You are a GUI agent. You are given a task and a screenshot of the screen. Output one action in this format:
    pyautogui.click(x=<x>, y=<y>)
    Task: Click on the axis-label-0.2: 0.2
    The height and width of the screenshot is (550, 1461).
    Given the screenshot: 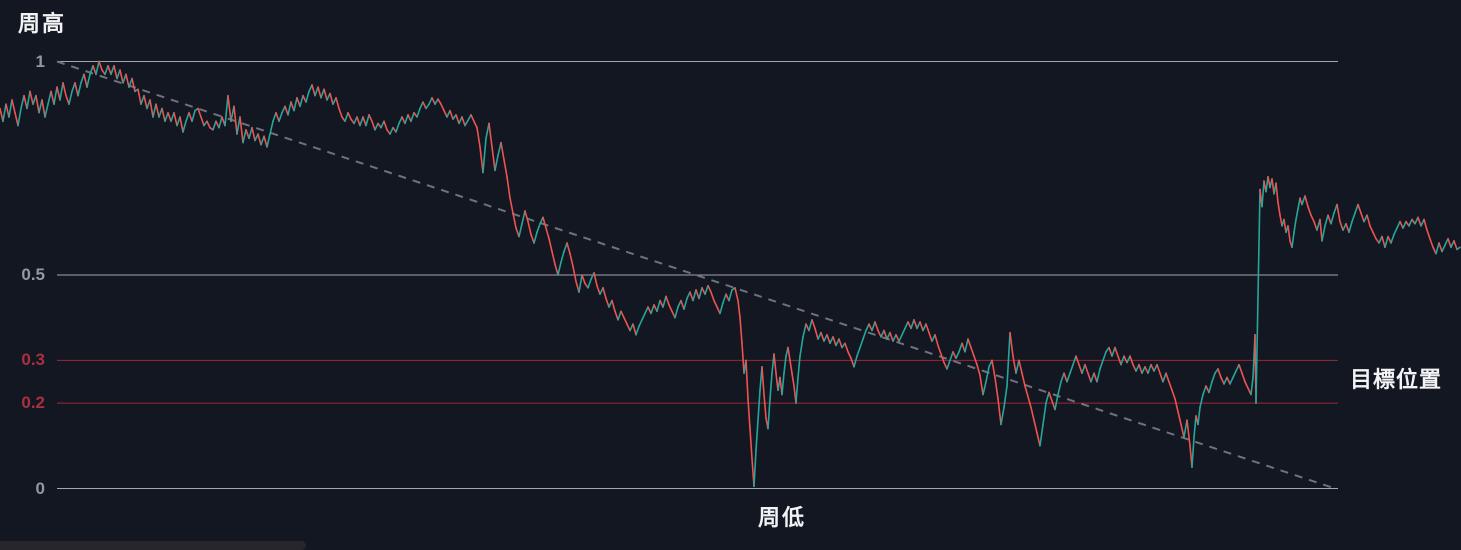 What is the action you would take?
    pyautogui.click(x=33, y=403)
    